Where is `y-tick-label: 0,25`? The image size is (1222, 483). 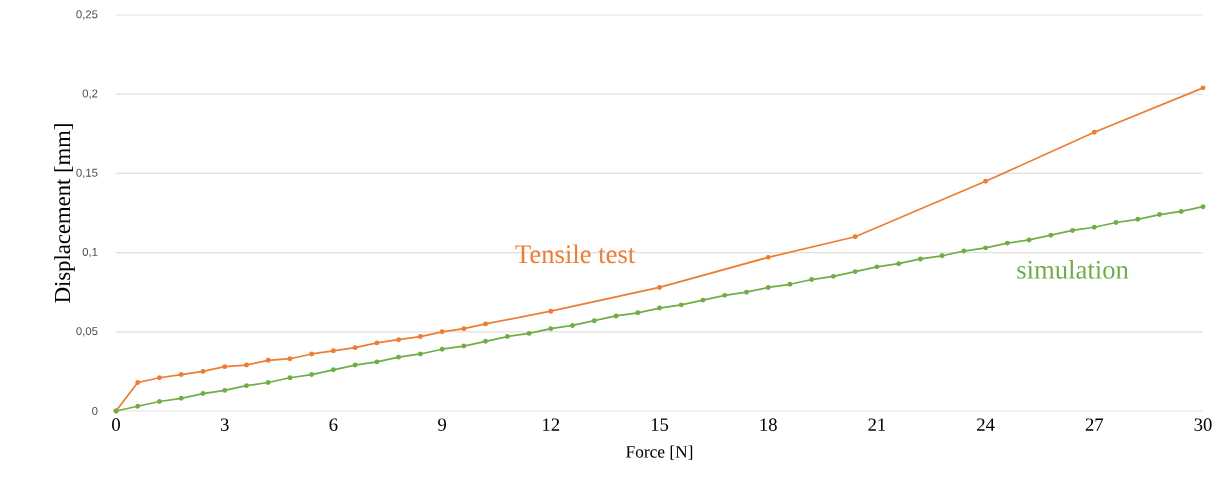
y-tick-label: 0,25 is located at coordinates (87, 15).